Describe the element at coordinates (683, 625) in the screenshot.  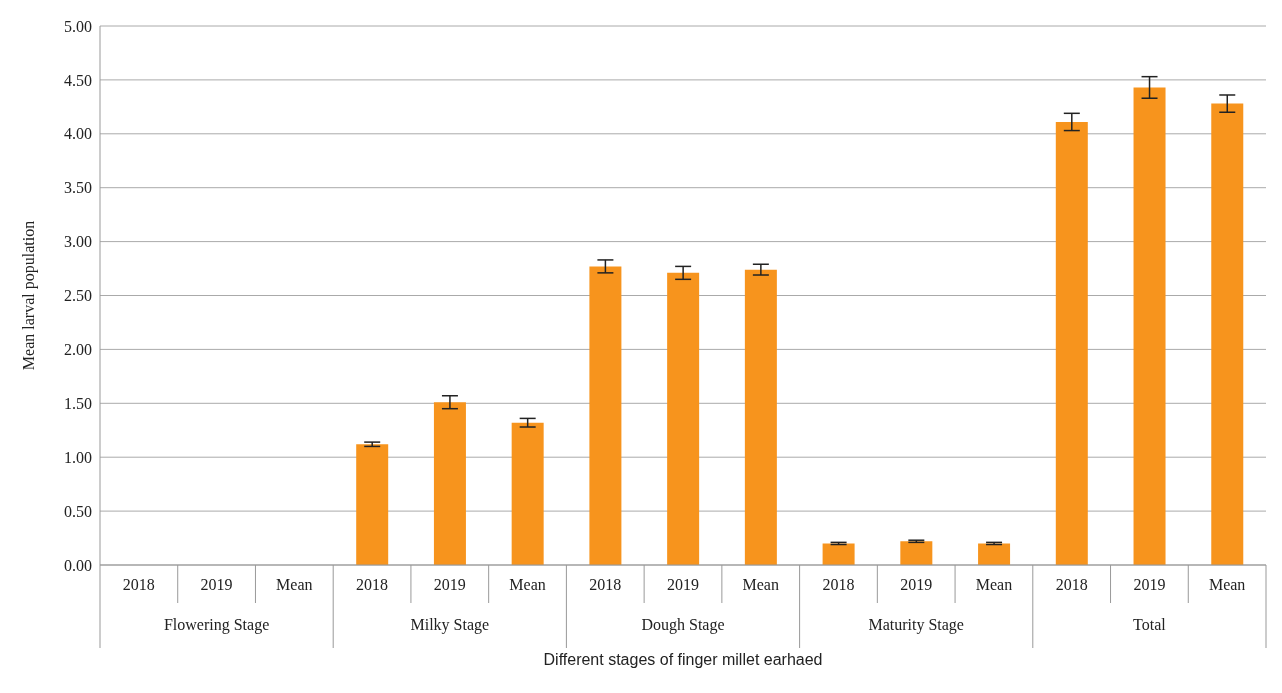
I see `text: Dough Stage` at that location.